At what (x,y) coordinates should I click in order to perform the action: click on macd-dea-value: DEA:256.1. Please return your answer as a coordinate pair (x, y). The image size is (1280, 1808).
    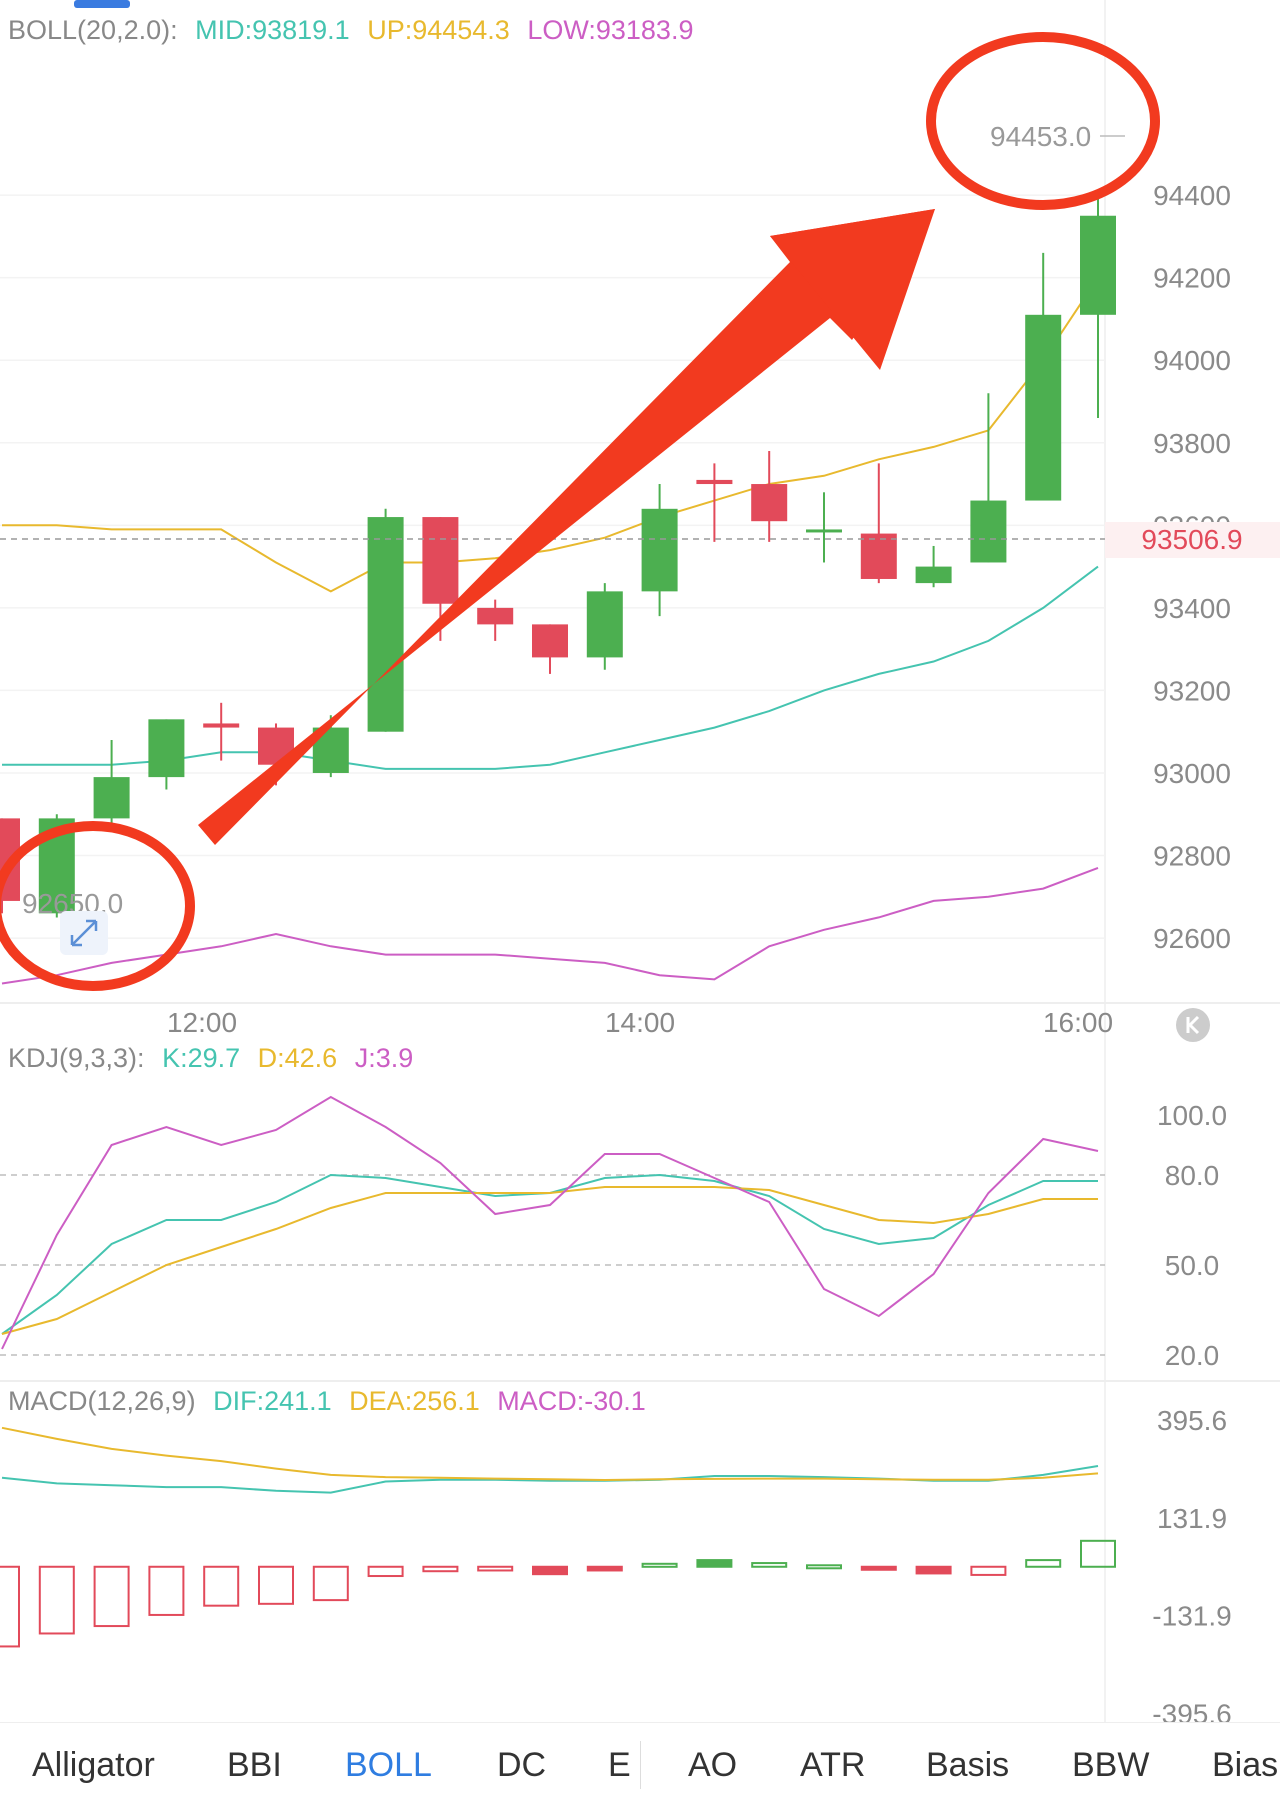
    Looking at the image, I should click on (414, 1401).